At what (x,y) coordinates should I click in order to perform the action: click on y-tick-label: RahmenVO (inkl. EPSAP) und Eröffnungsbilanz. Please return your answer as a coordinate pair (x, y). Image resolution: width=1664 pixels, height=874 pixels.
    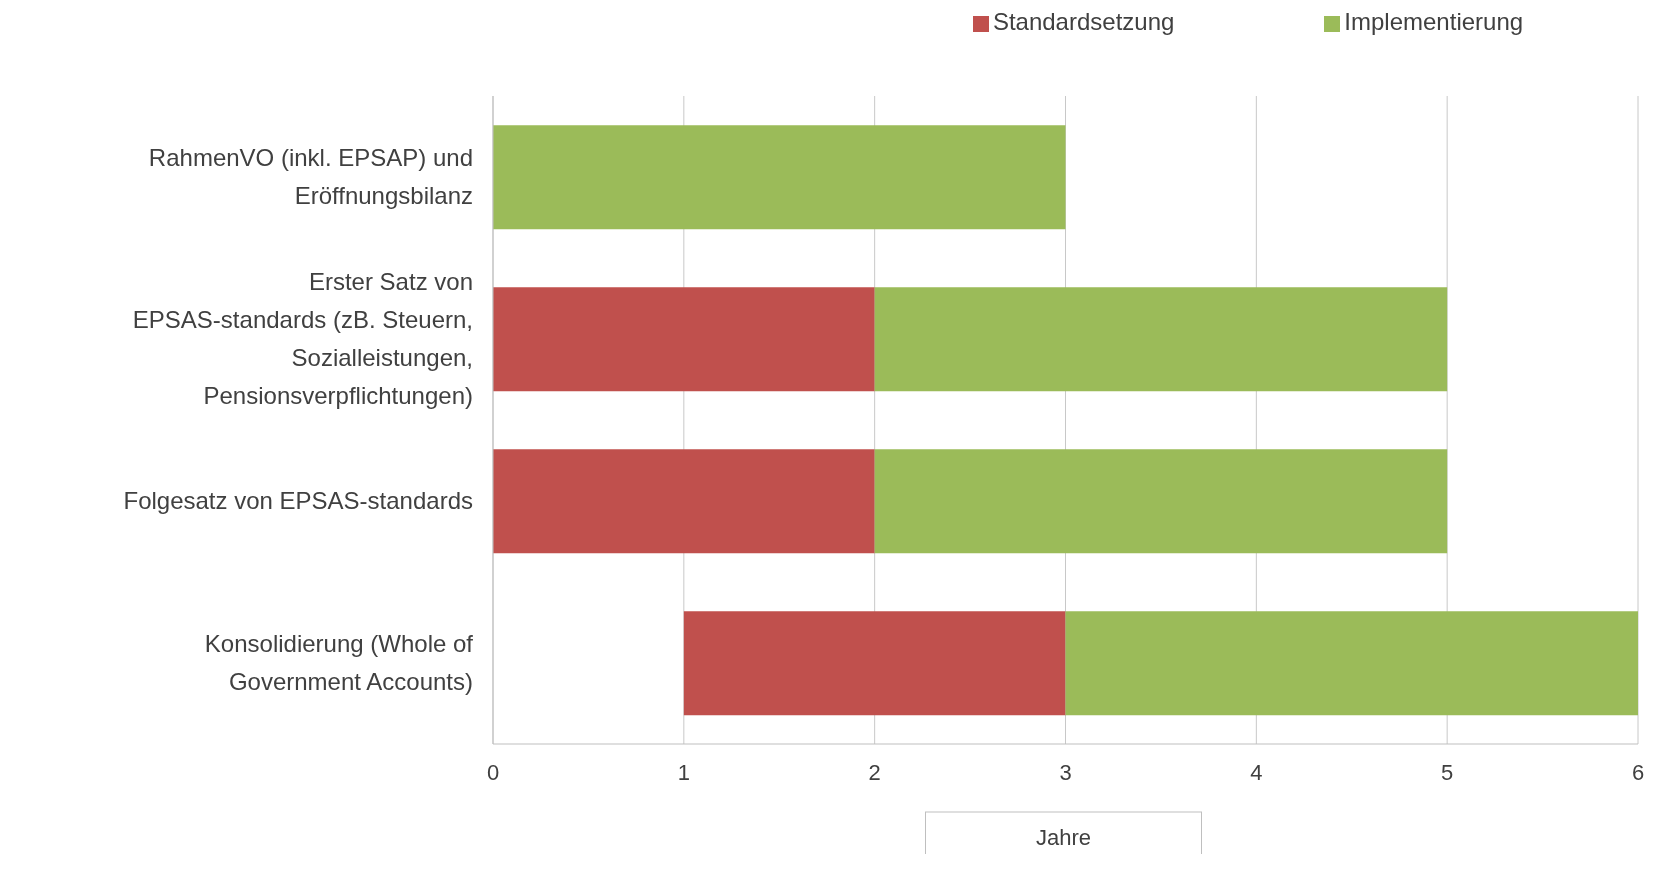
    Looking at the image, I should click on (310, 176).